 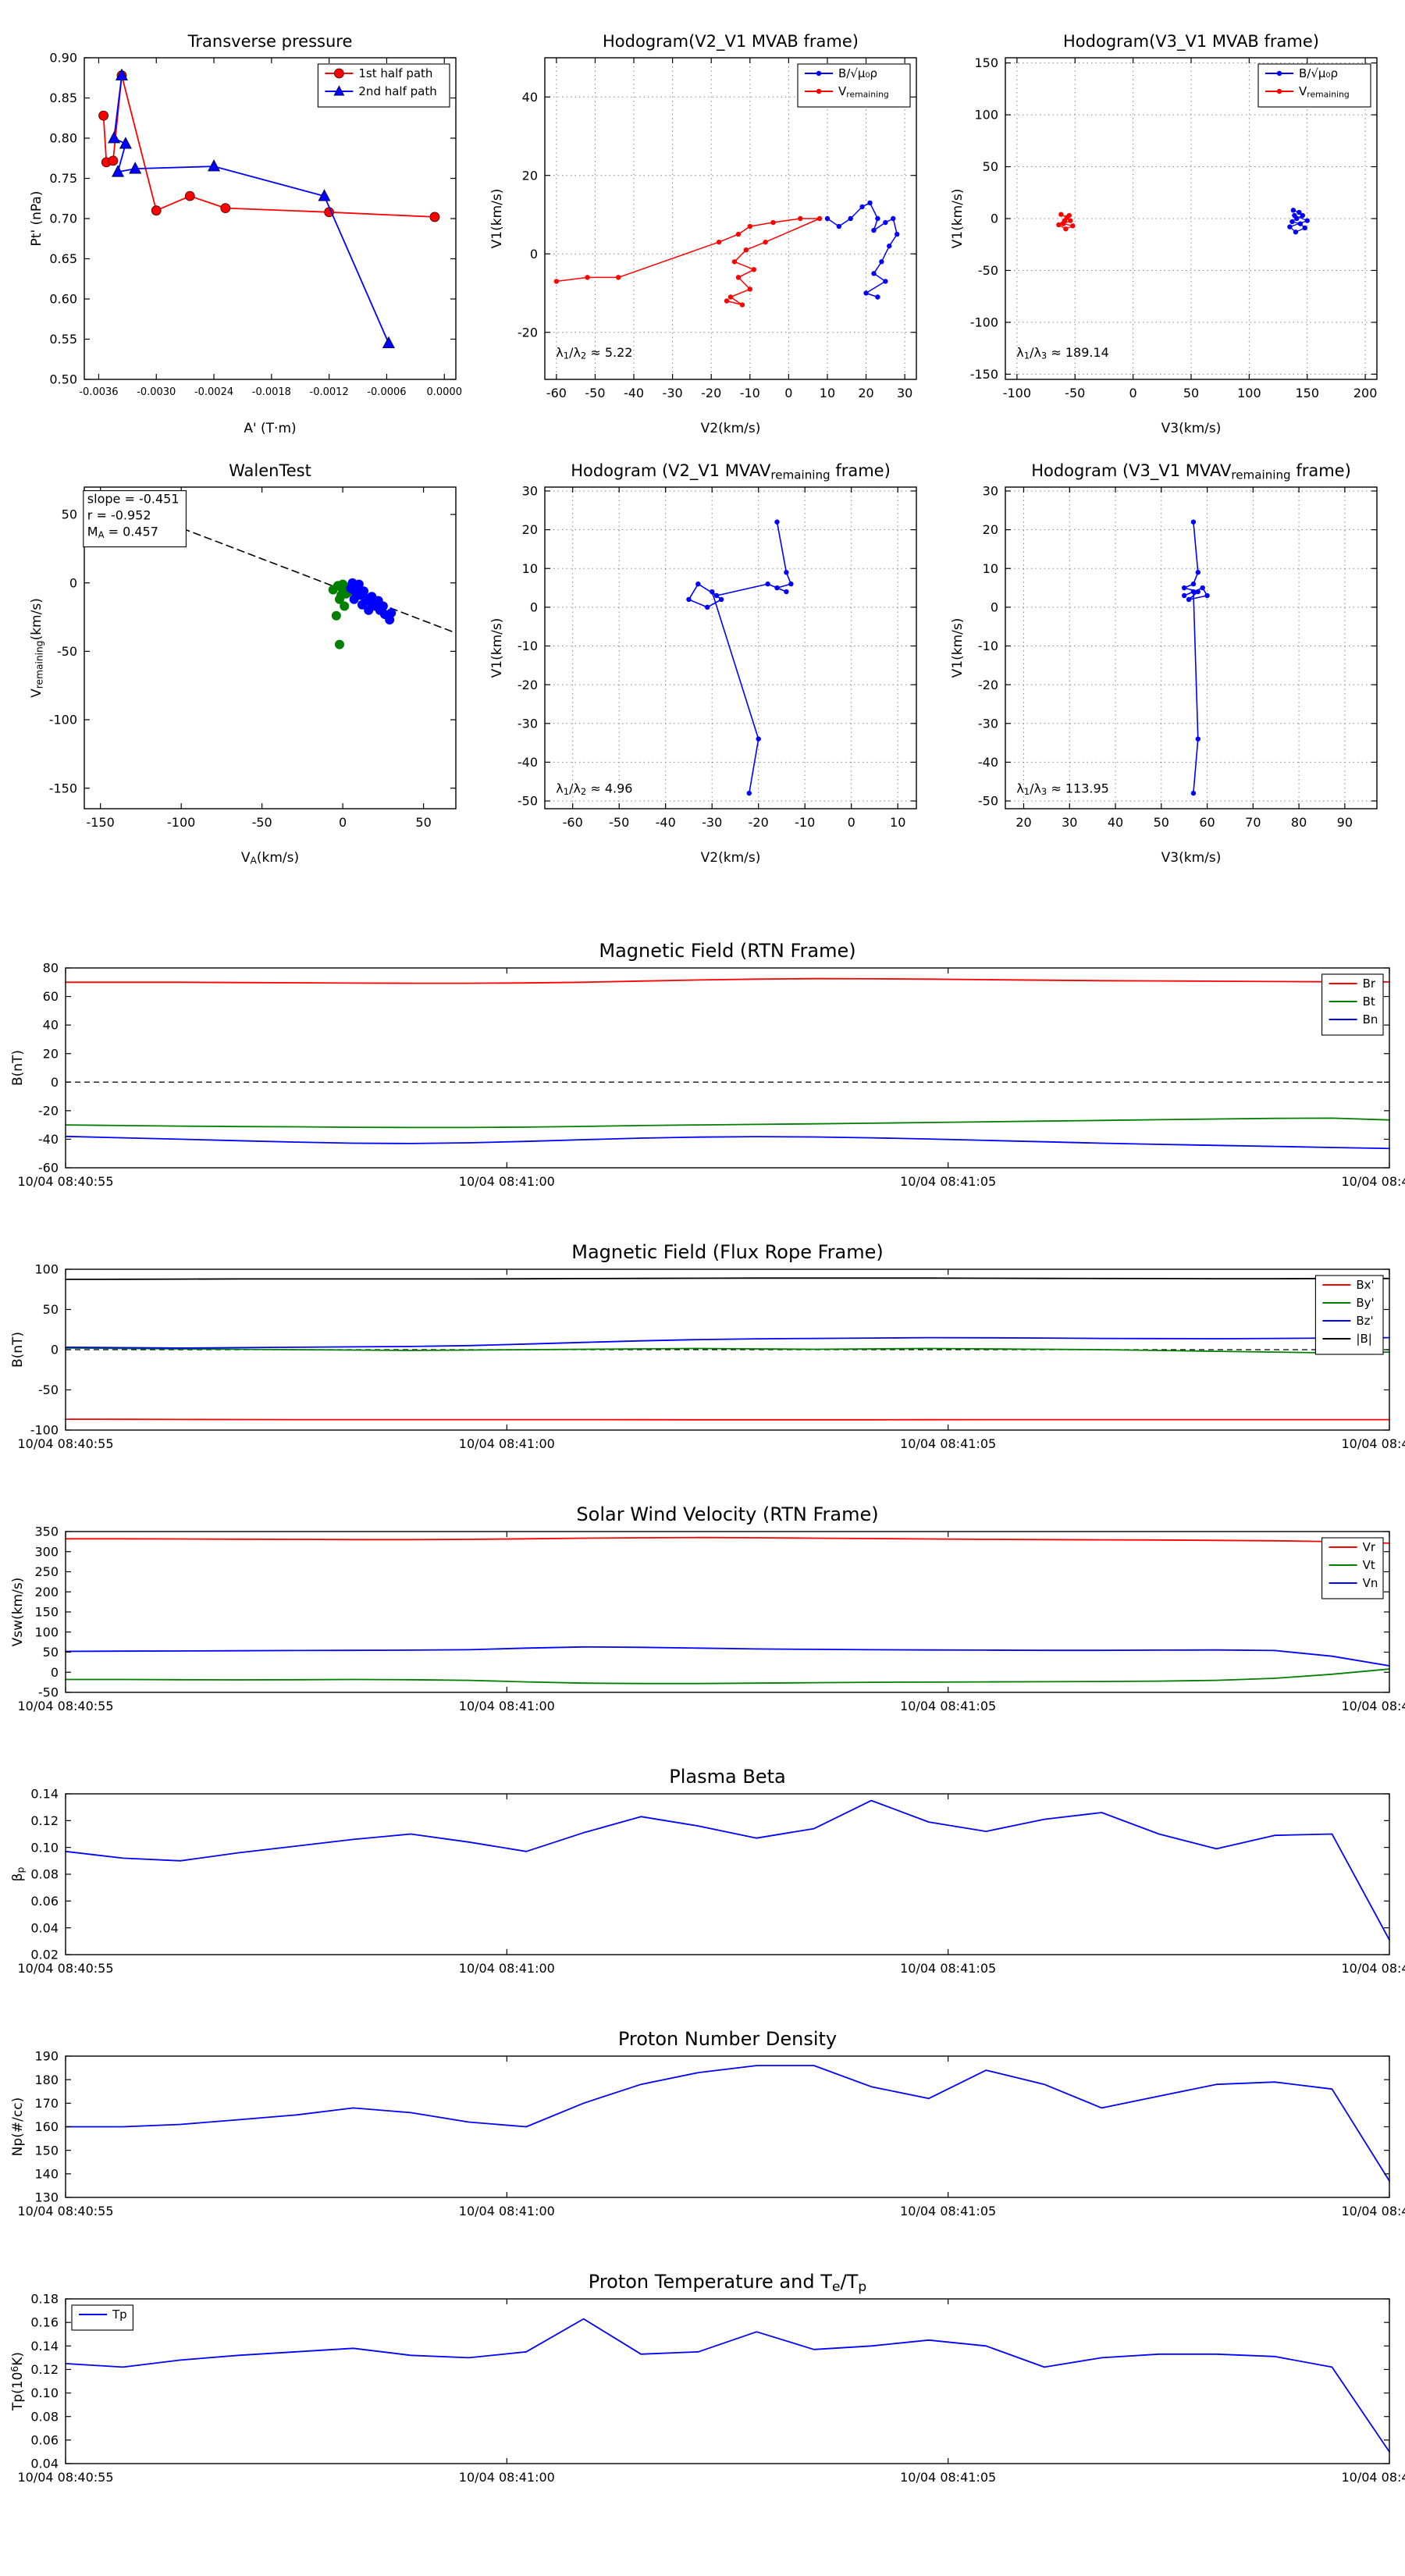 I want to click on svg-text: λ1/λ3 ≈ 189.14, so click(x=1063, y=353).